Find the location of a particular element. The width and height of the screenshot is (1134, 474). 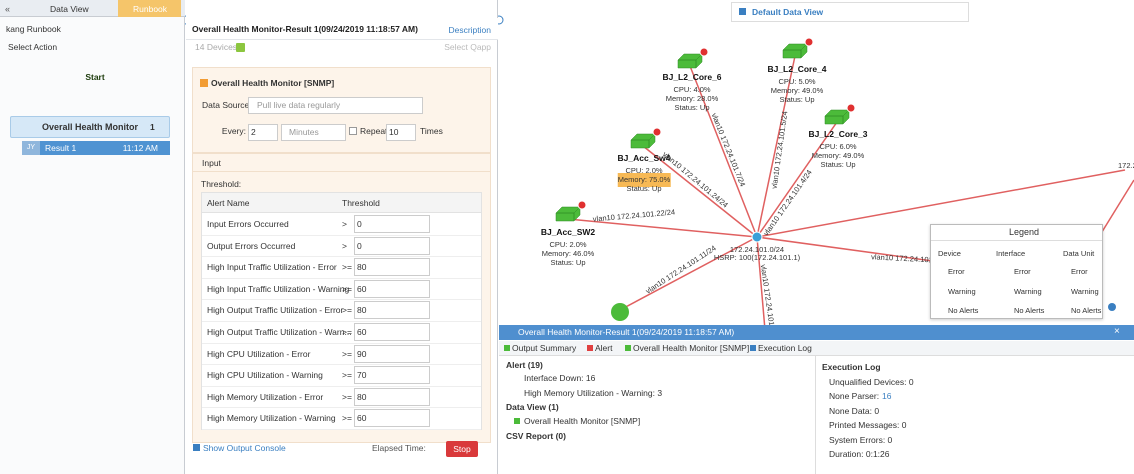

alert-name: High Output Traffic Utilization - Error is located at coordinates (275, 310).